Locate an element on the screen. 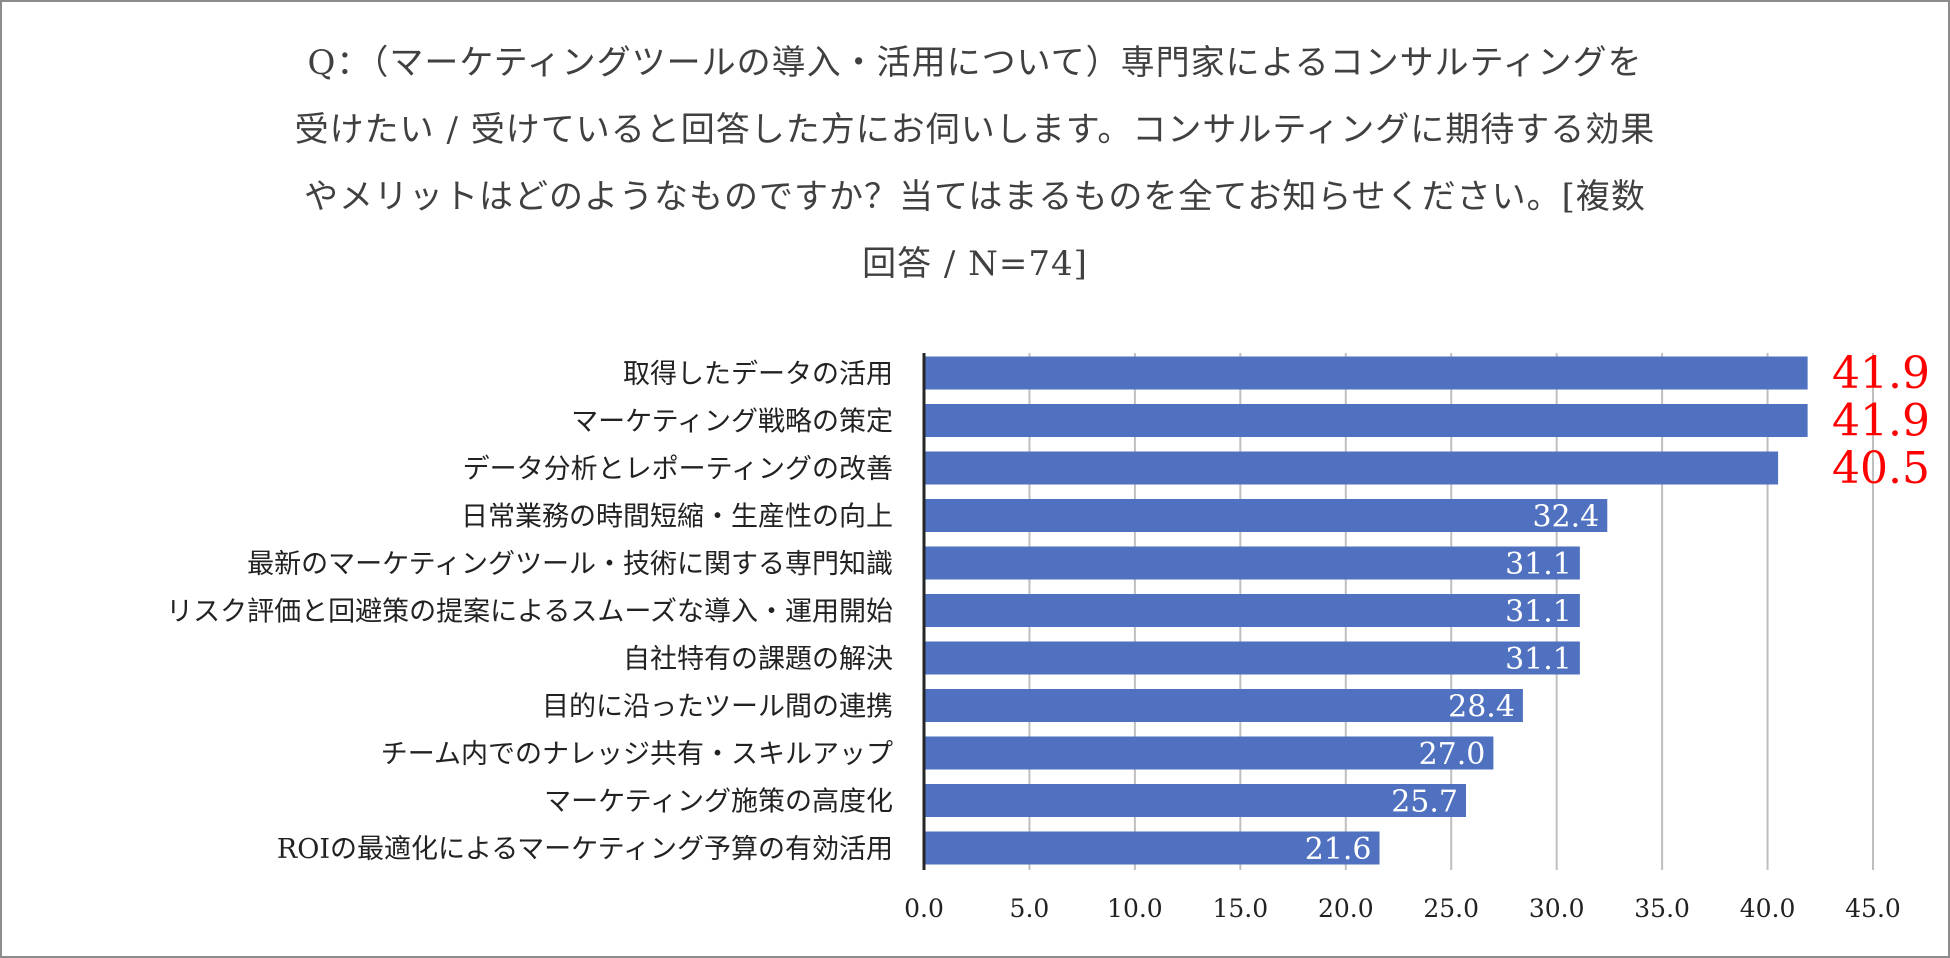 Image resolution: width=1950 pixels, height=958 pixels. value-label: 25.7 is located at coordinates (1424, 802).